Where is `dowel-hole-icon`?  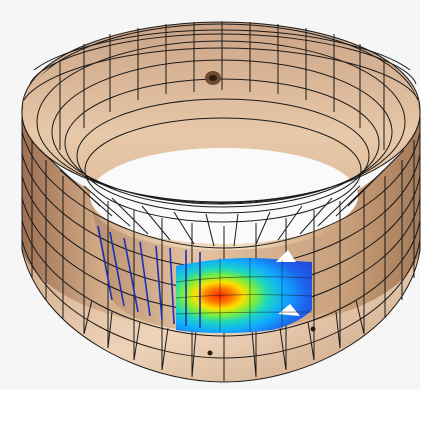 dowel-hole-icon is located at coordinates (210, 353).